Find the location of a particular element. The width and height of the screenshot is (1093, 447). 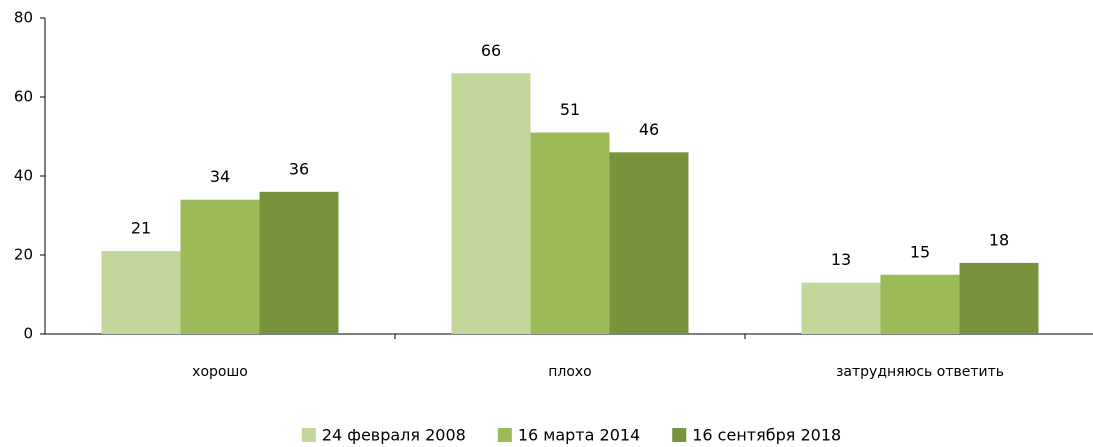

data-label: 13 is located at coordinates (841, 259).